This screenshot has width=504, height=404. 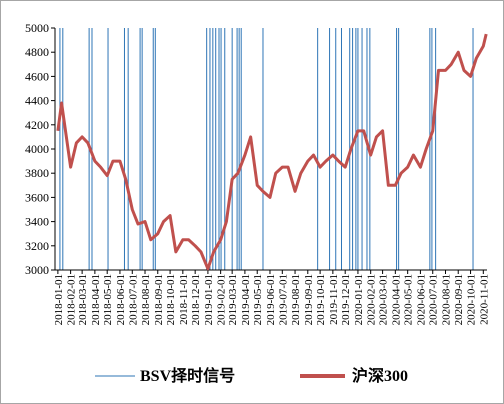 I want to click on x-tick-label: 2018-03-01, so click(x=83, y=299).